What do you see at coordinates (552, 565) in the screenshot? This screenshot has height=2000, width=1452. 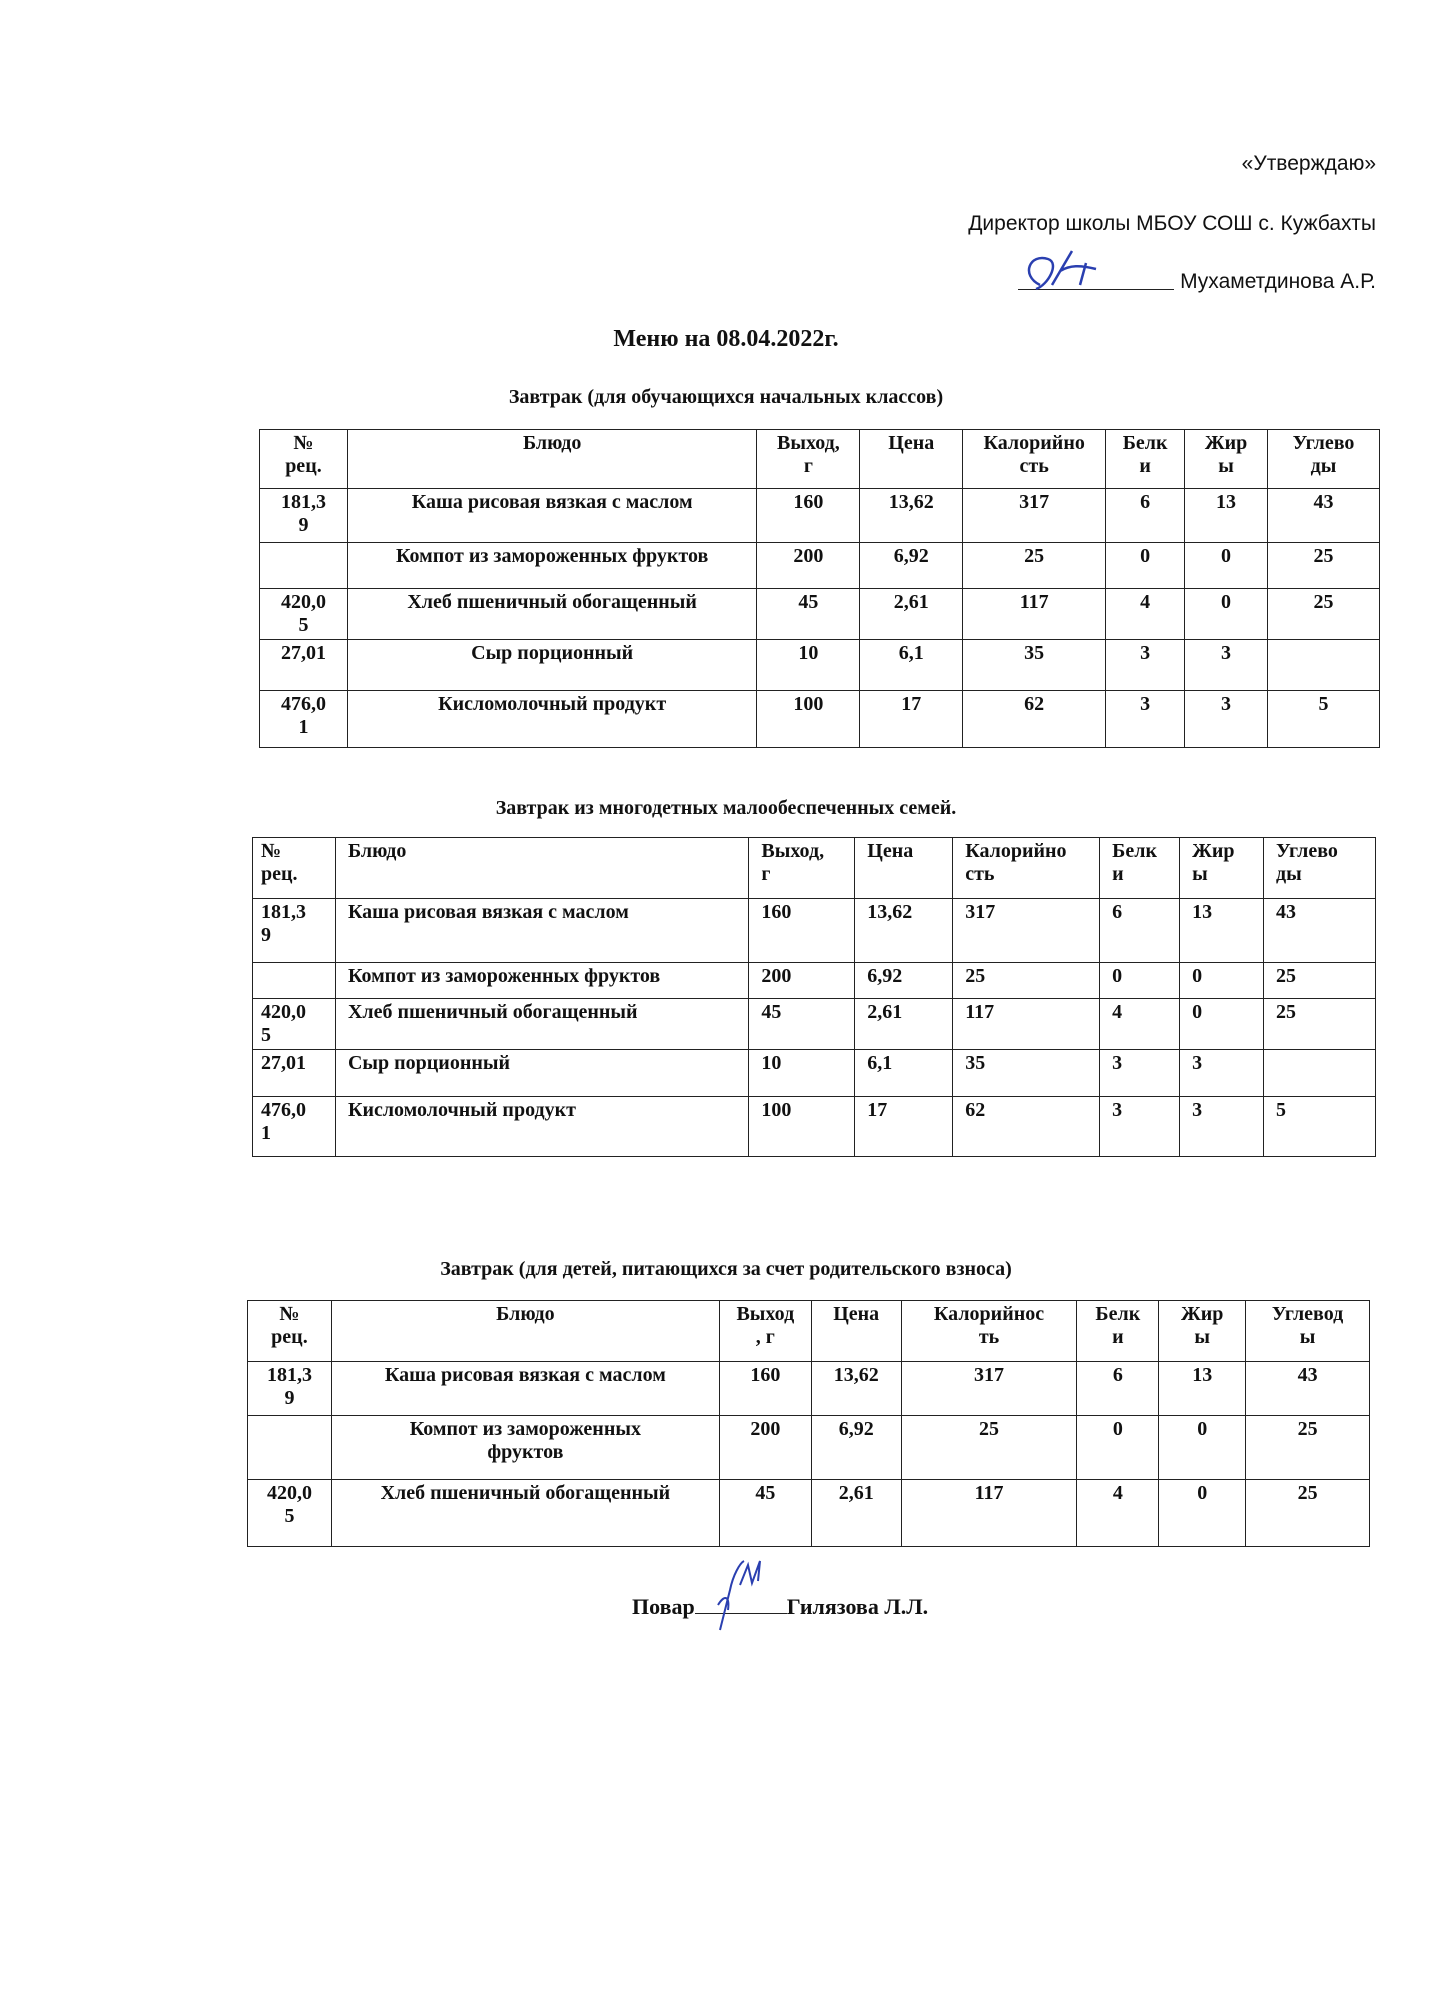 I see `cell-dish: Компот из замороженных фруктов` at bounding box center [552, 565].